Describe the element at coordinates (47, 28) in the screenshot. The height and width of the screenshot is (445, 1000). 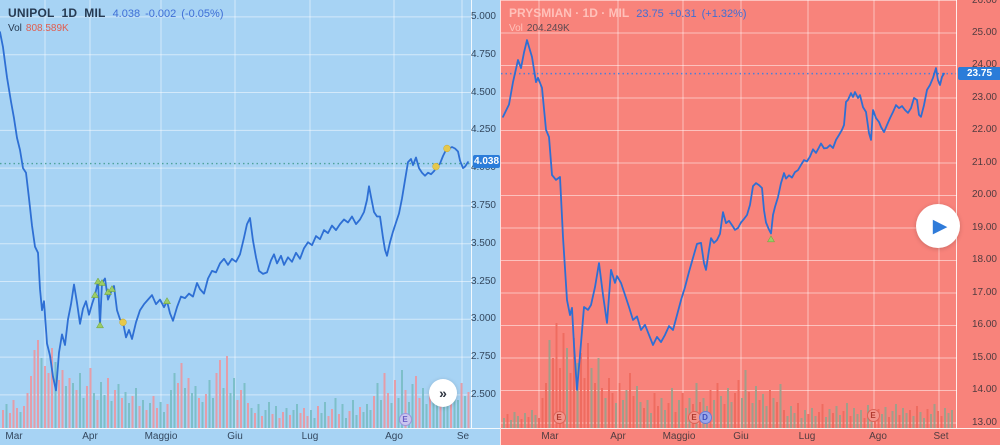
I see `volume-value: 808.589K` at that location.